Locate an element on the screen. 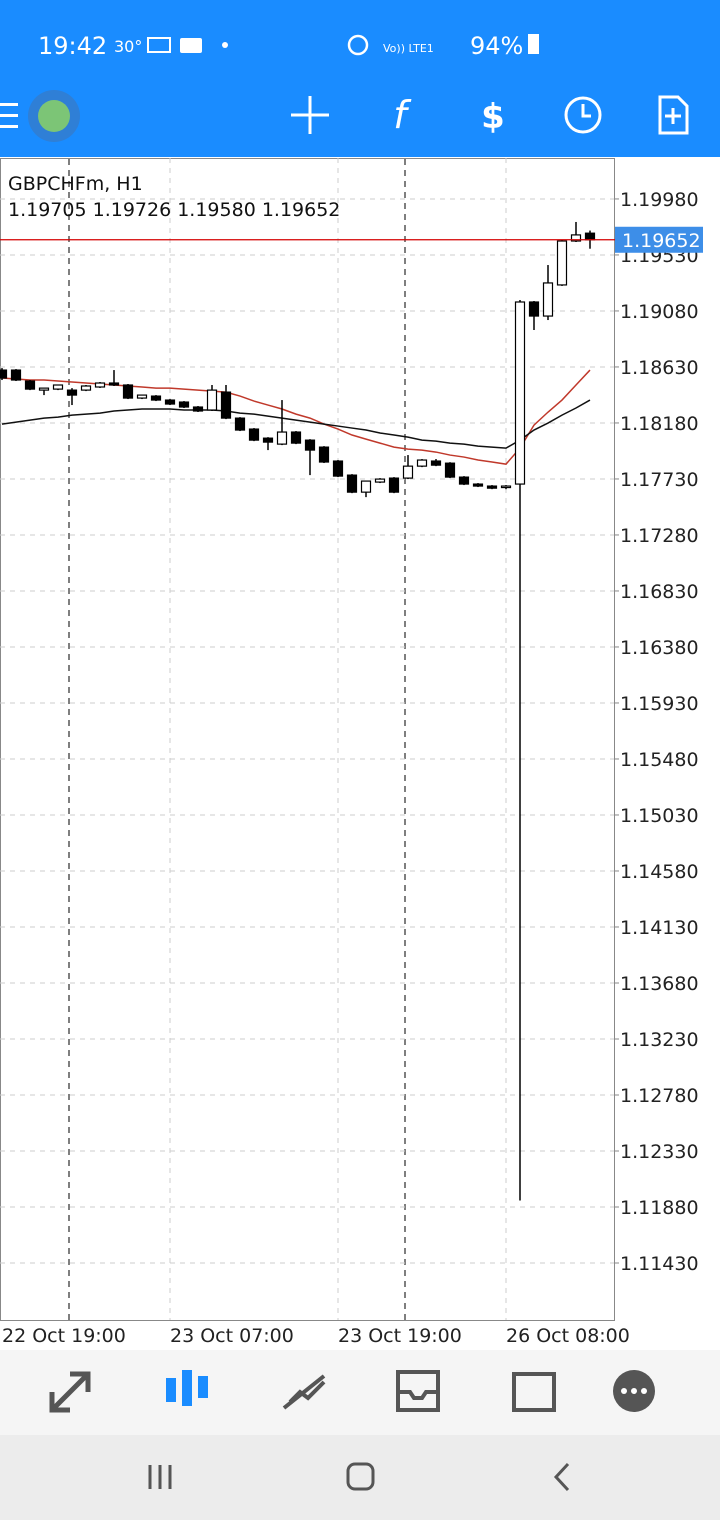  clock-hand is located at coordinates (586, 111).